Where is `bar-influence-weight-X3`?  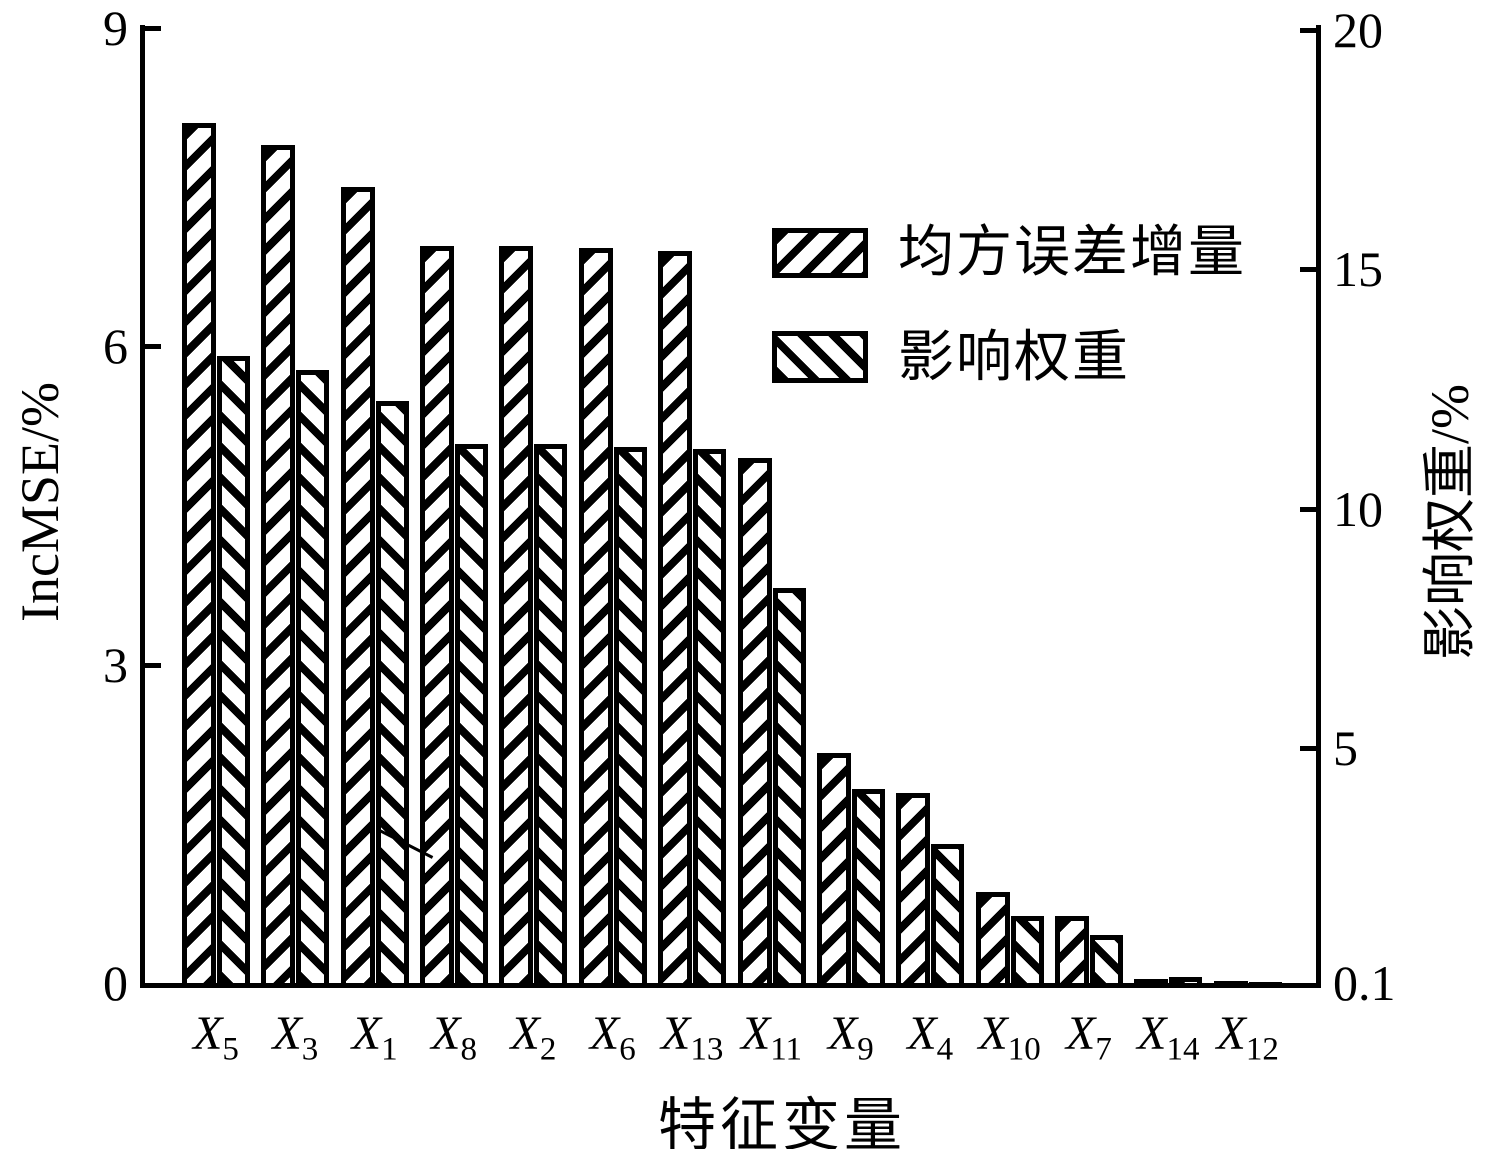 bar-influence-weight-X3 is located at coordinates (313, 676).